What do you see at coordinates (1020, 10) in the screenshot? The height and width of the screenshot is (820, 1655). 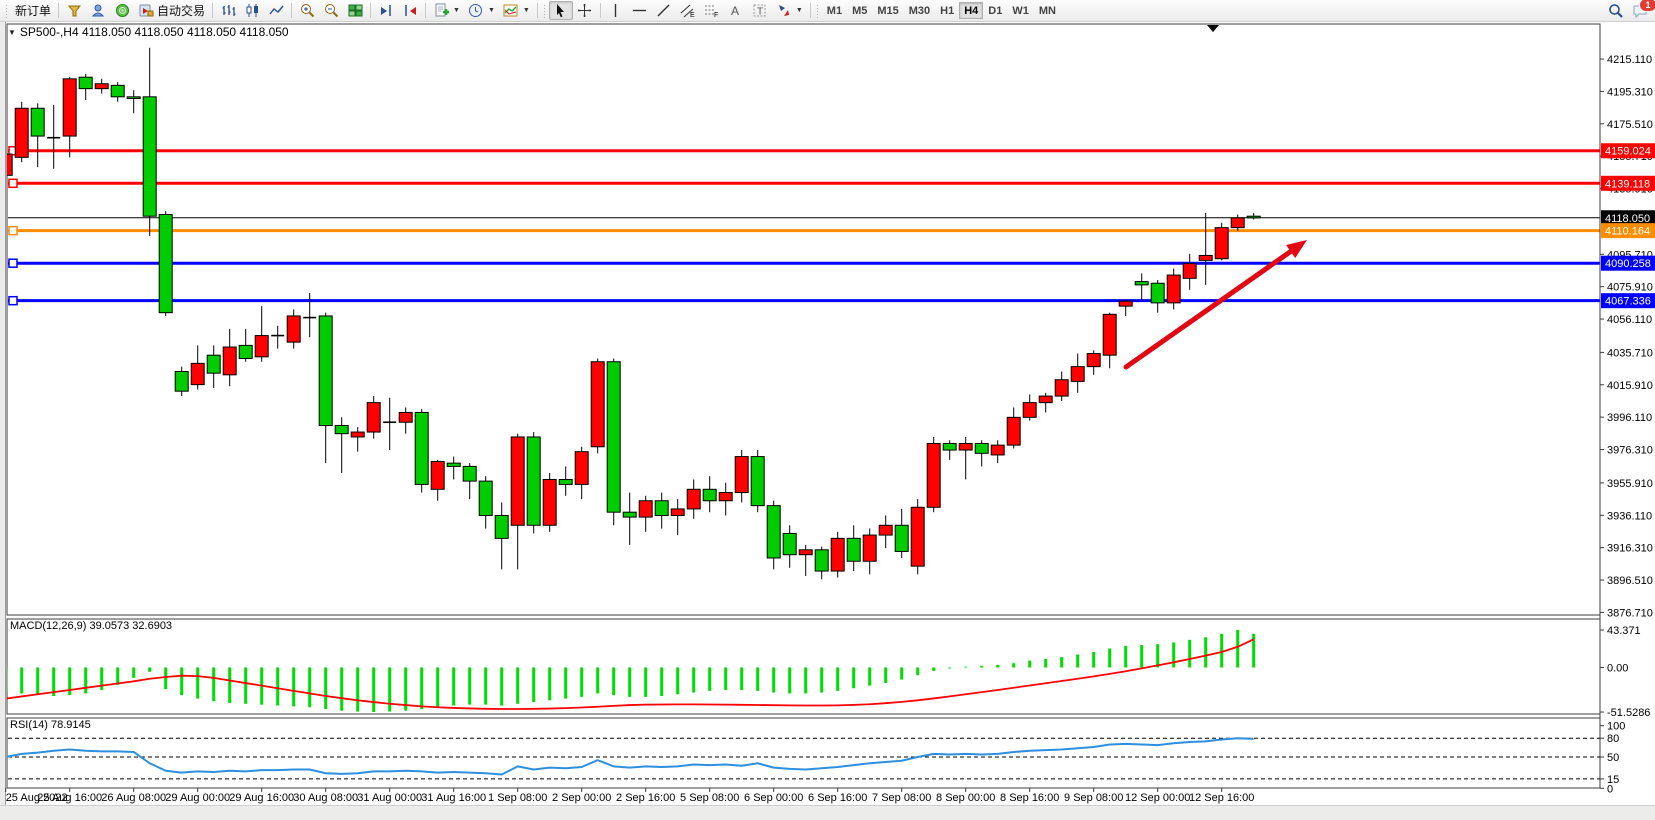 I see `timeframe-W1-button: W1` at bounding box center [1020, 10].